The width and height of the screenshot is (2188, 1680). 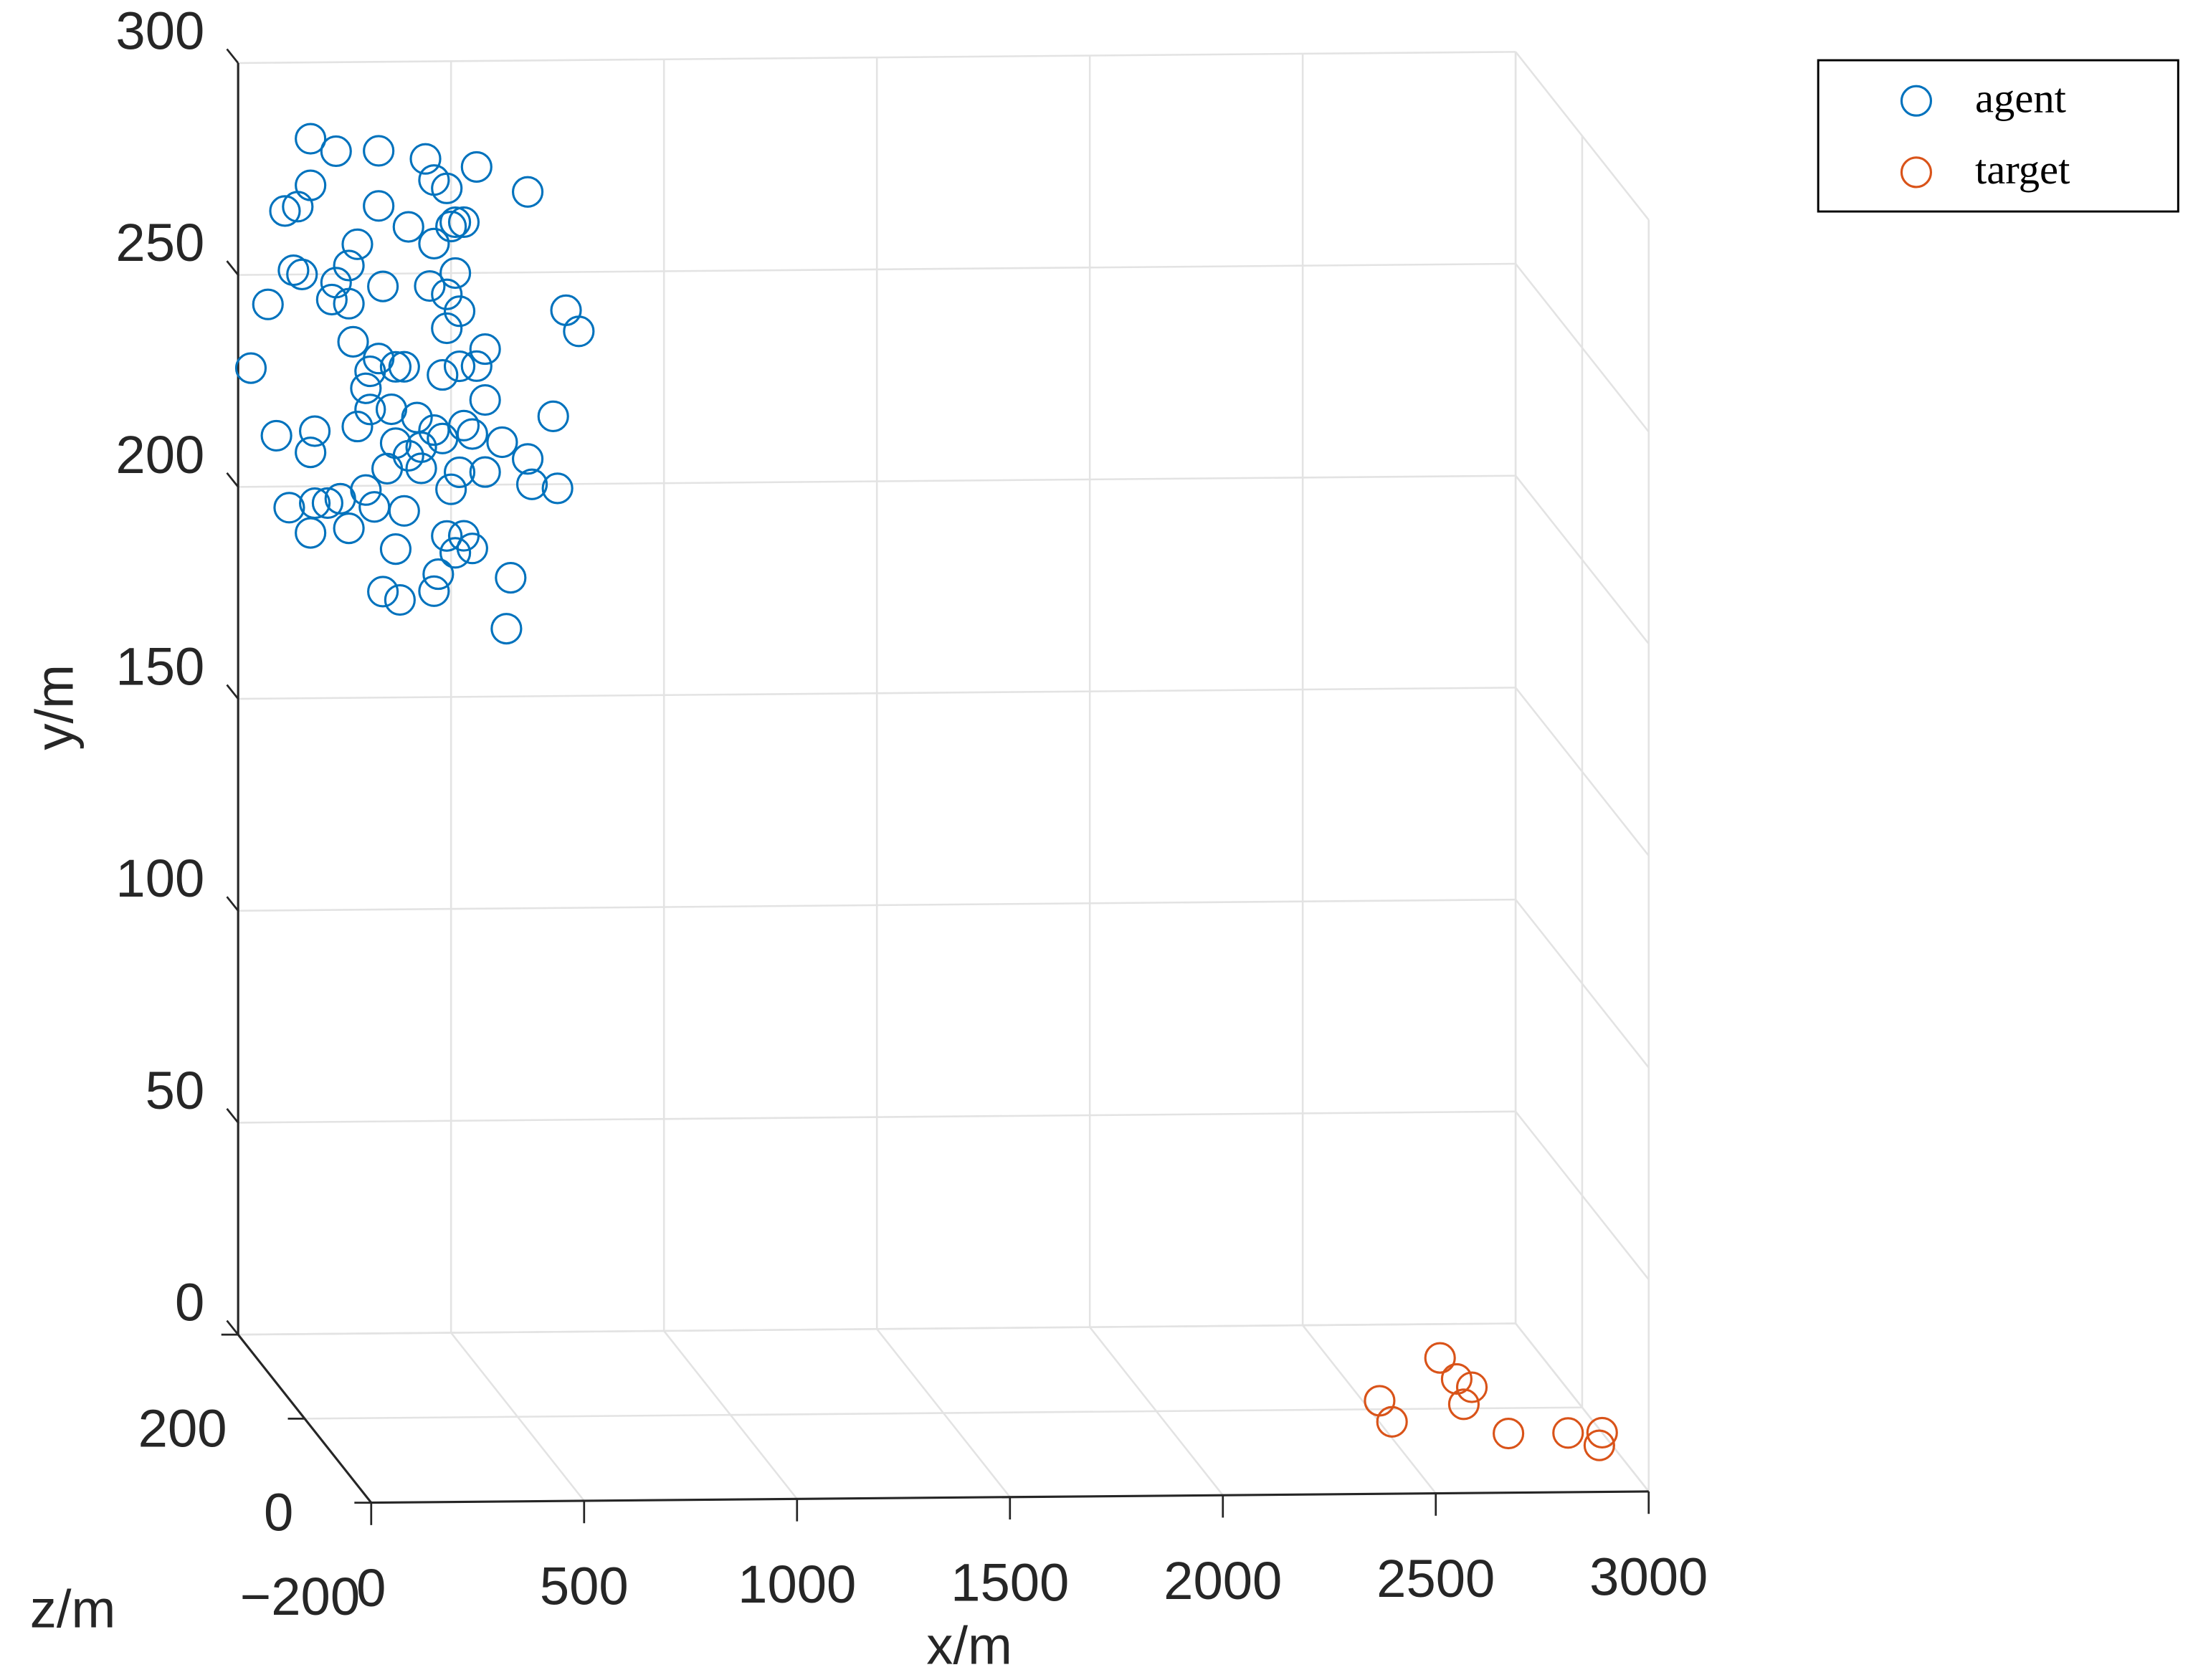 What do you see at coordinates (55, 707) in the screenshot?
I see `y-axis-label: y/m` at bounding box center [55, 707].